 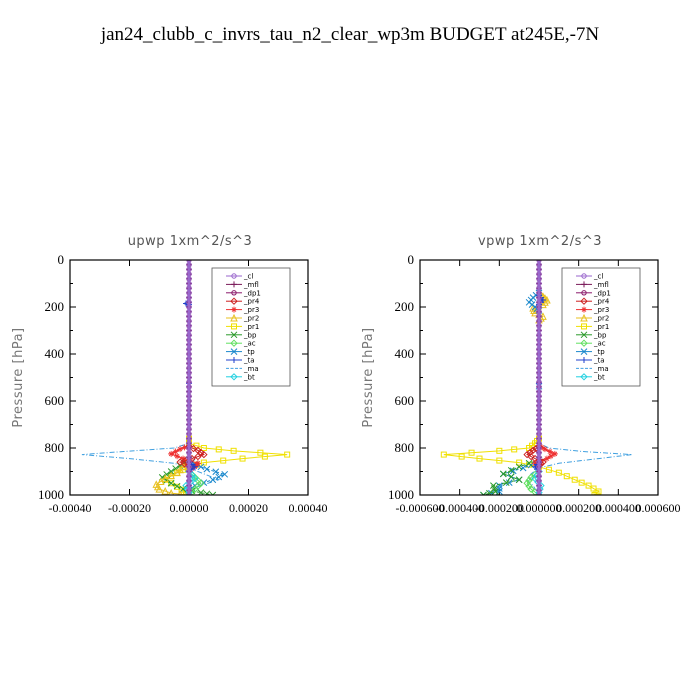 What do you see at coordinates (539, 377) in the screenshot?
I see `plot-frame-vpwp` at bounding box center [539, 377].